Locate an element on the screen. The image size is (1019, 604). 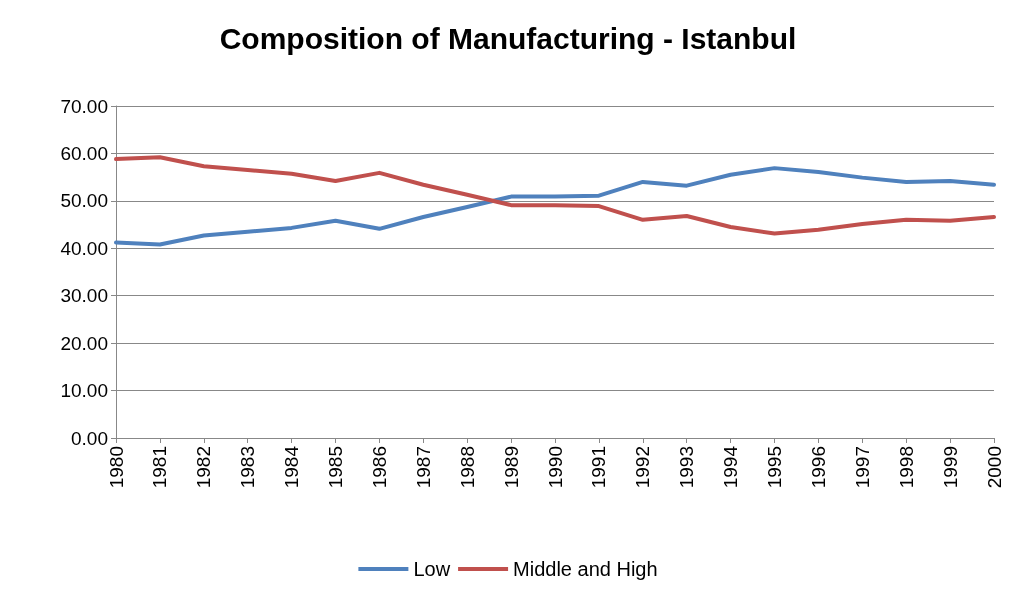
x-tick-label: 1988 is located at coordinates (467, 467).